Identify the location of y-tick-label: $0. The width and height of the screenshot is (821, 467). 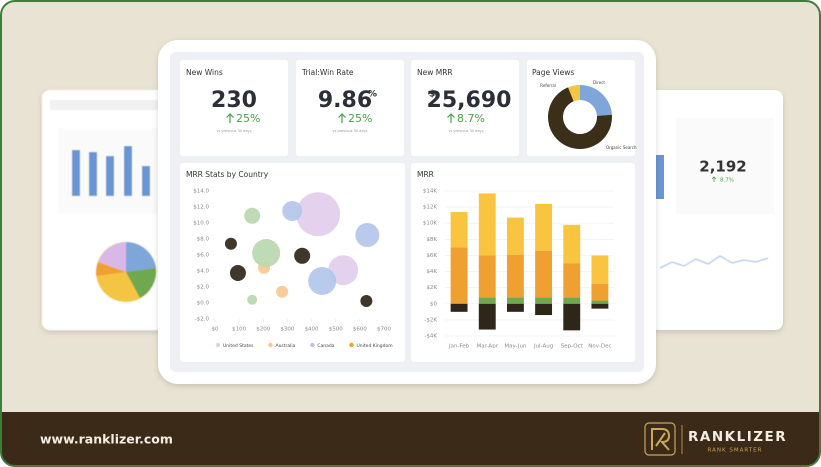
(433, 304).